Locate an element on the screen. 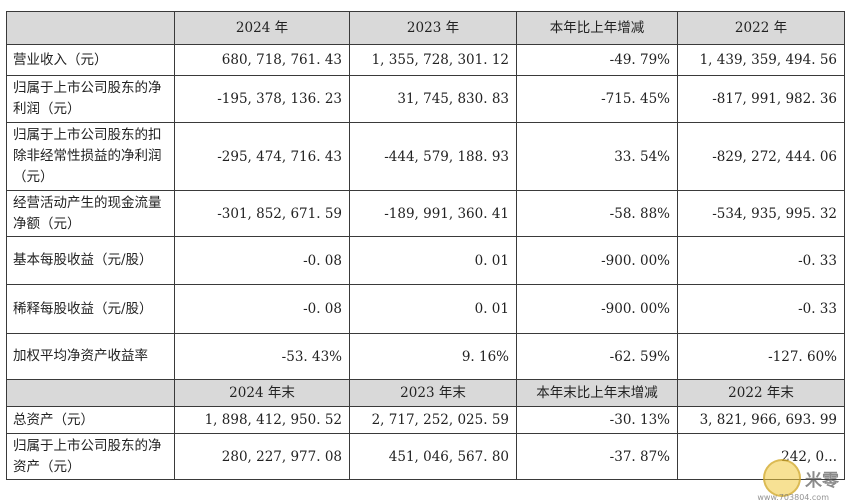 The width and height of the screenshot is (851, 503). value-cell: 3, 821, 966, 693. 99 is located at coordinates (761, 420).